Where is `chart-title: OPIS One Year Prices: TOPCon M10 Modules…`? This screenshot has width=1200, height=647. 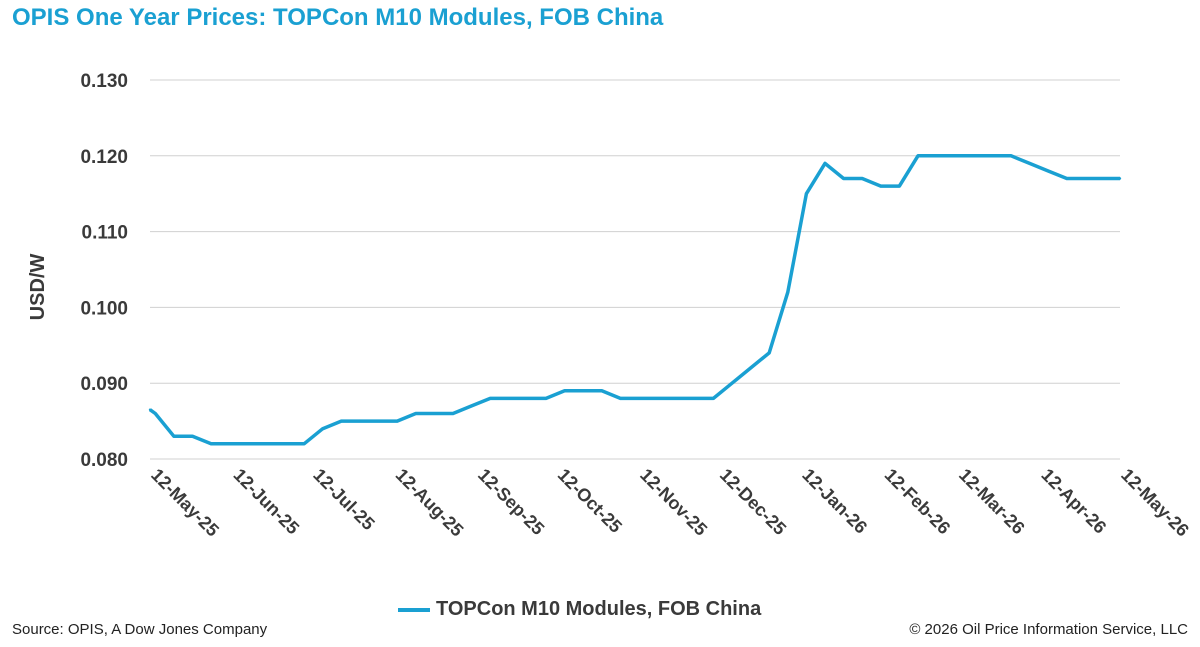 chart-title: OPIS One Year Prices: TOPCon M10 Modules… is located at coordinates (338, 17).